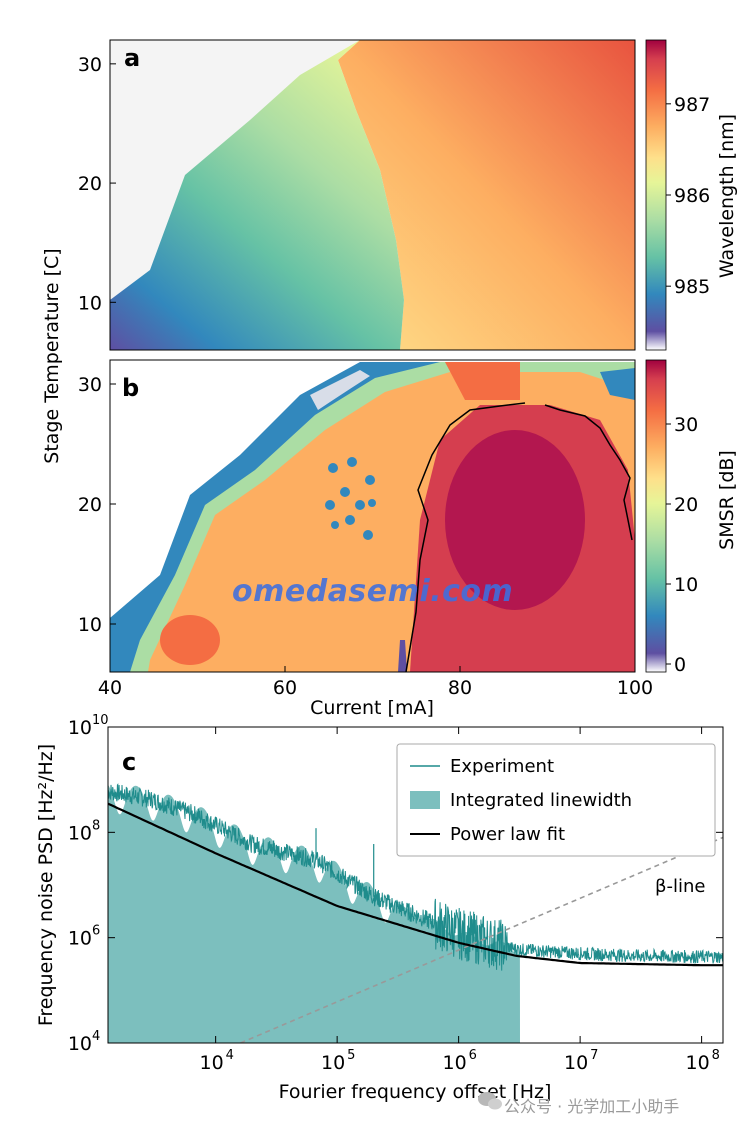  I want to click on footer-watermark: 公众号 · 光学加工小助手, so click(592, 1106).